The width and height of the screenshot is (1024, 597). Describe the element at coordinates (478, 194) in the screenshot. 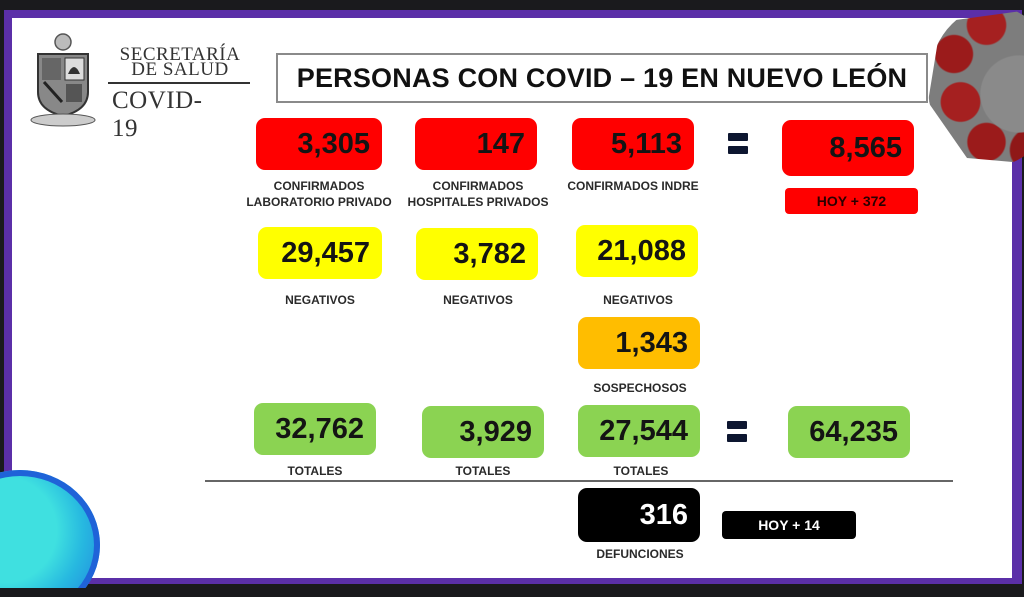

I see `confirmados-hospitales-privados-label: CONFIRMADOS HOSPITALES PRIVADOS` at that location.